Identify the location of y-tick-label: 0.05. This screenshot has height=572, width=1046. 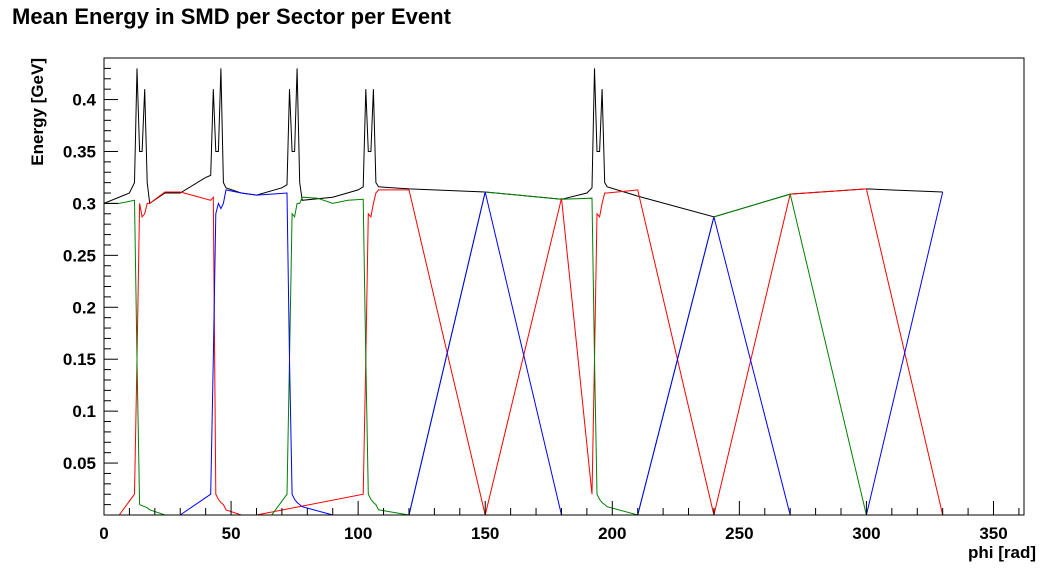
(79, 463).